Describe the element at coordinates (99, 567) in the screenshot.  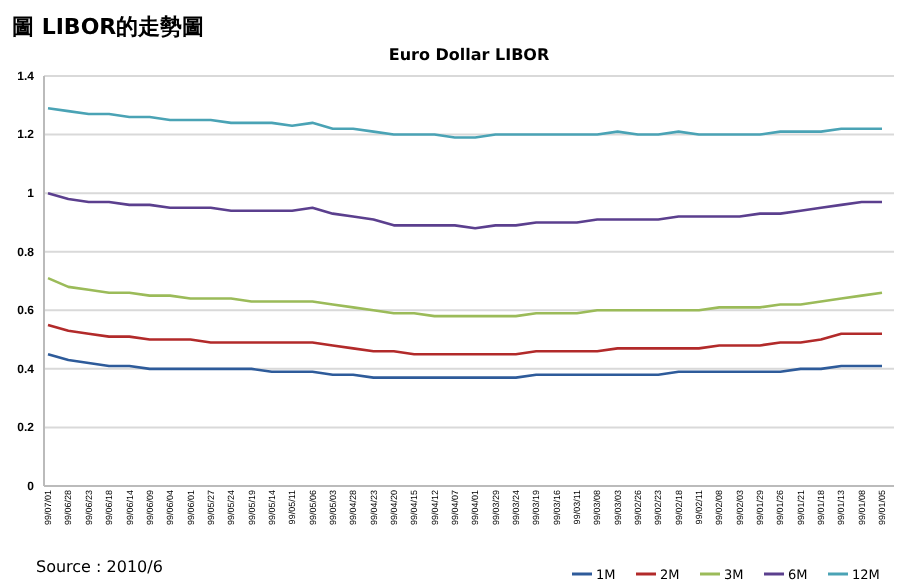
I see `source-note: Source : 2010/6` at that location.